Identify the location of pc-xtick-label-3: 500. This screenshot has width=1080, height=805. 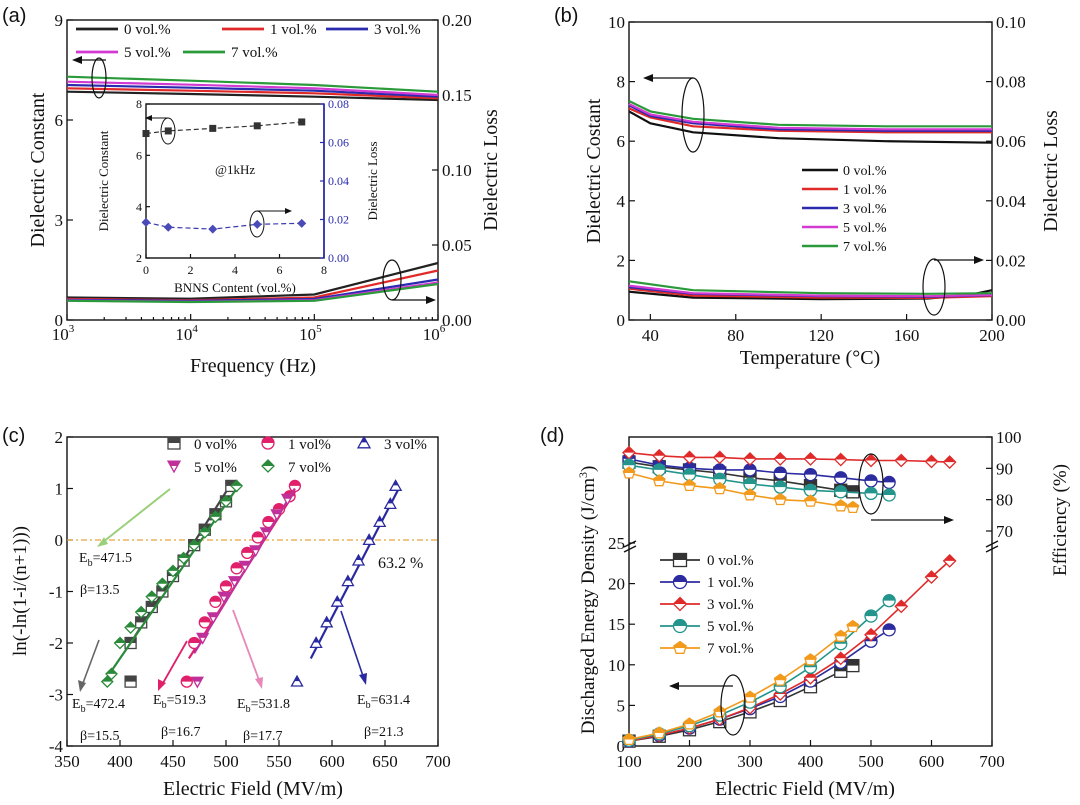
(226, 761).